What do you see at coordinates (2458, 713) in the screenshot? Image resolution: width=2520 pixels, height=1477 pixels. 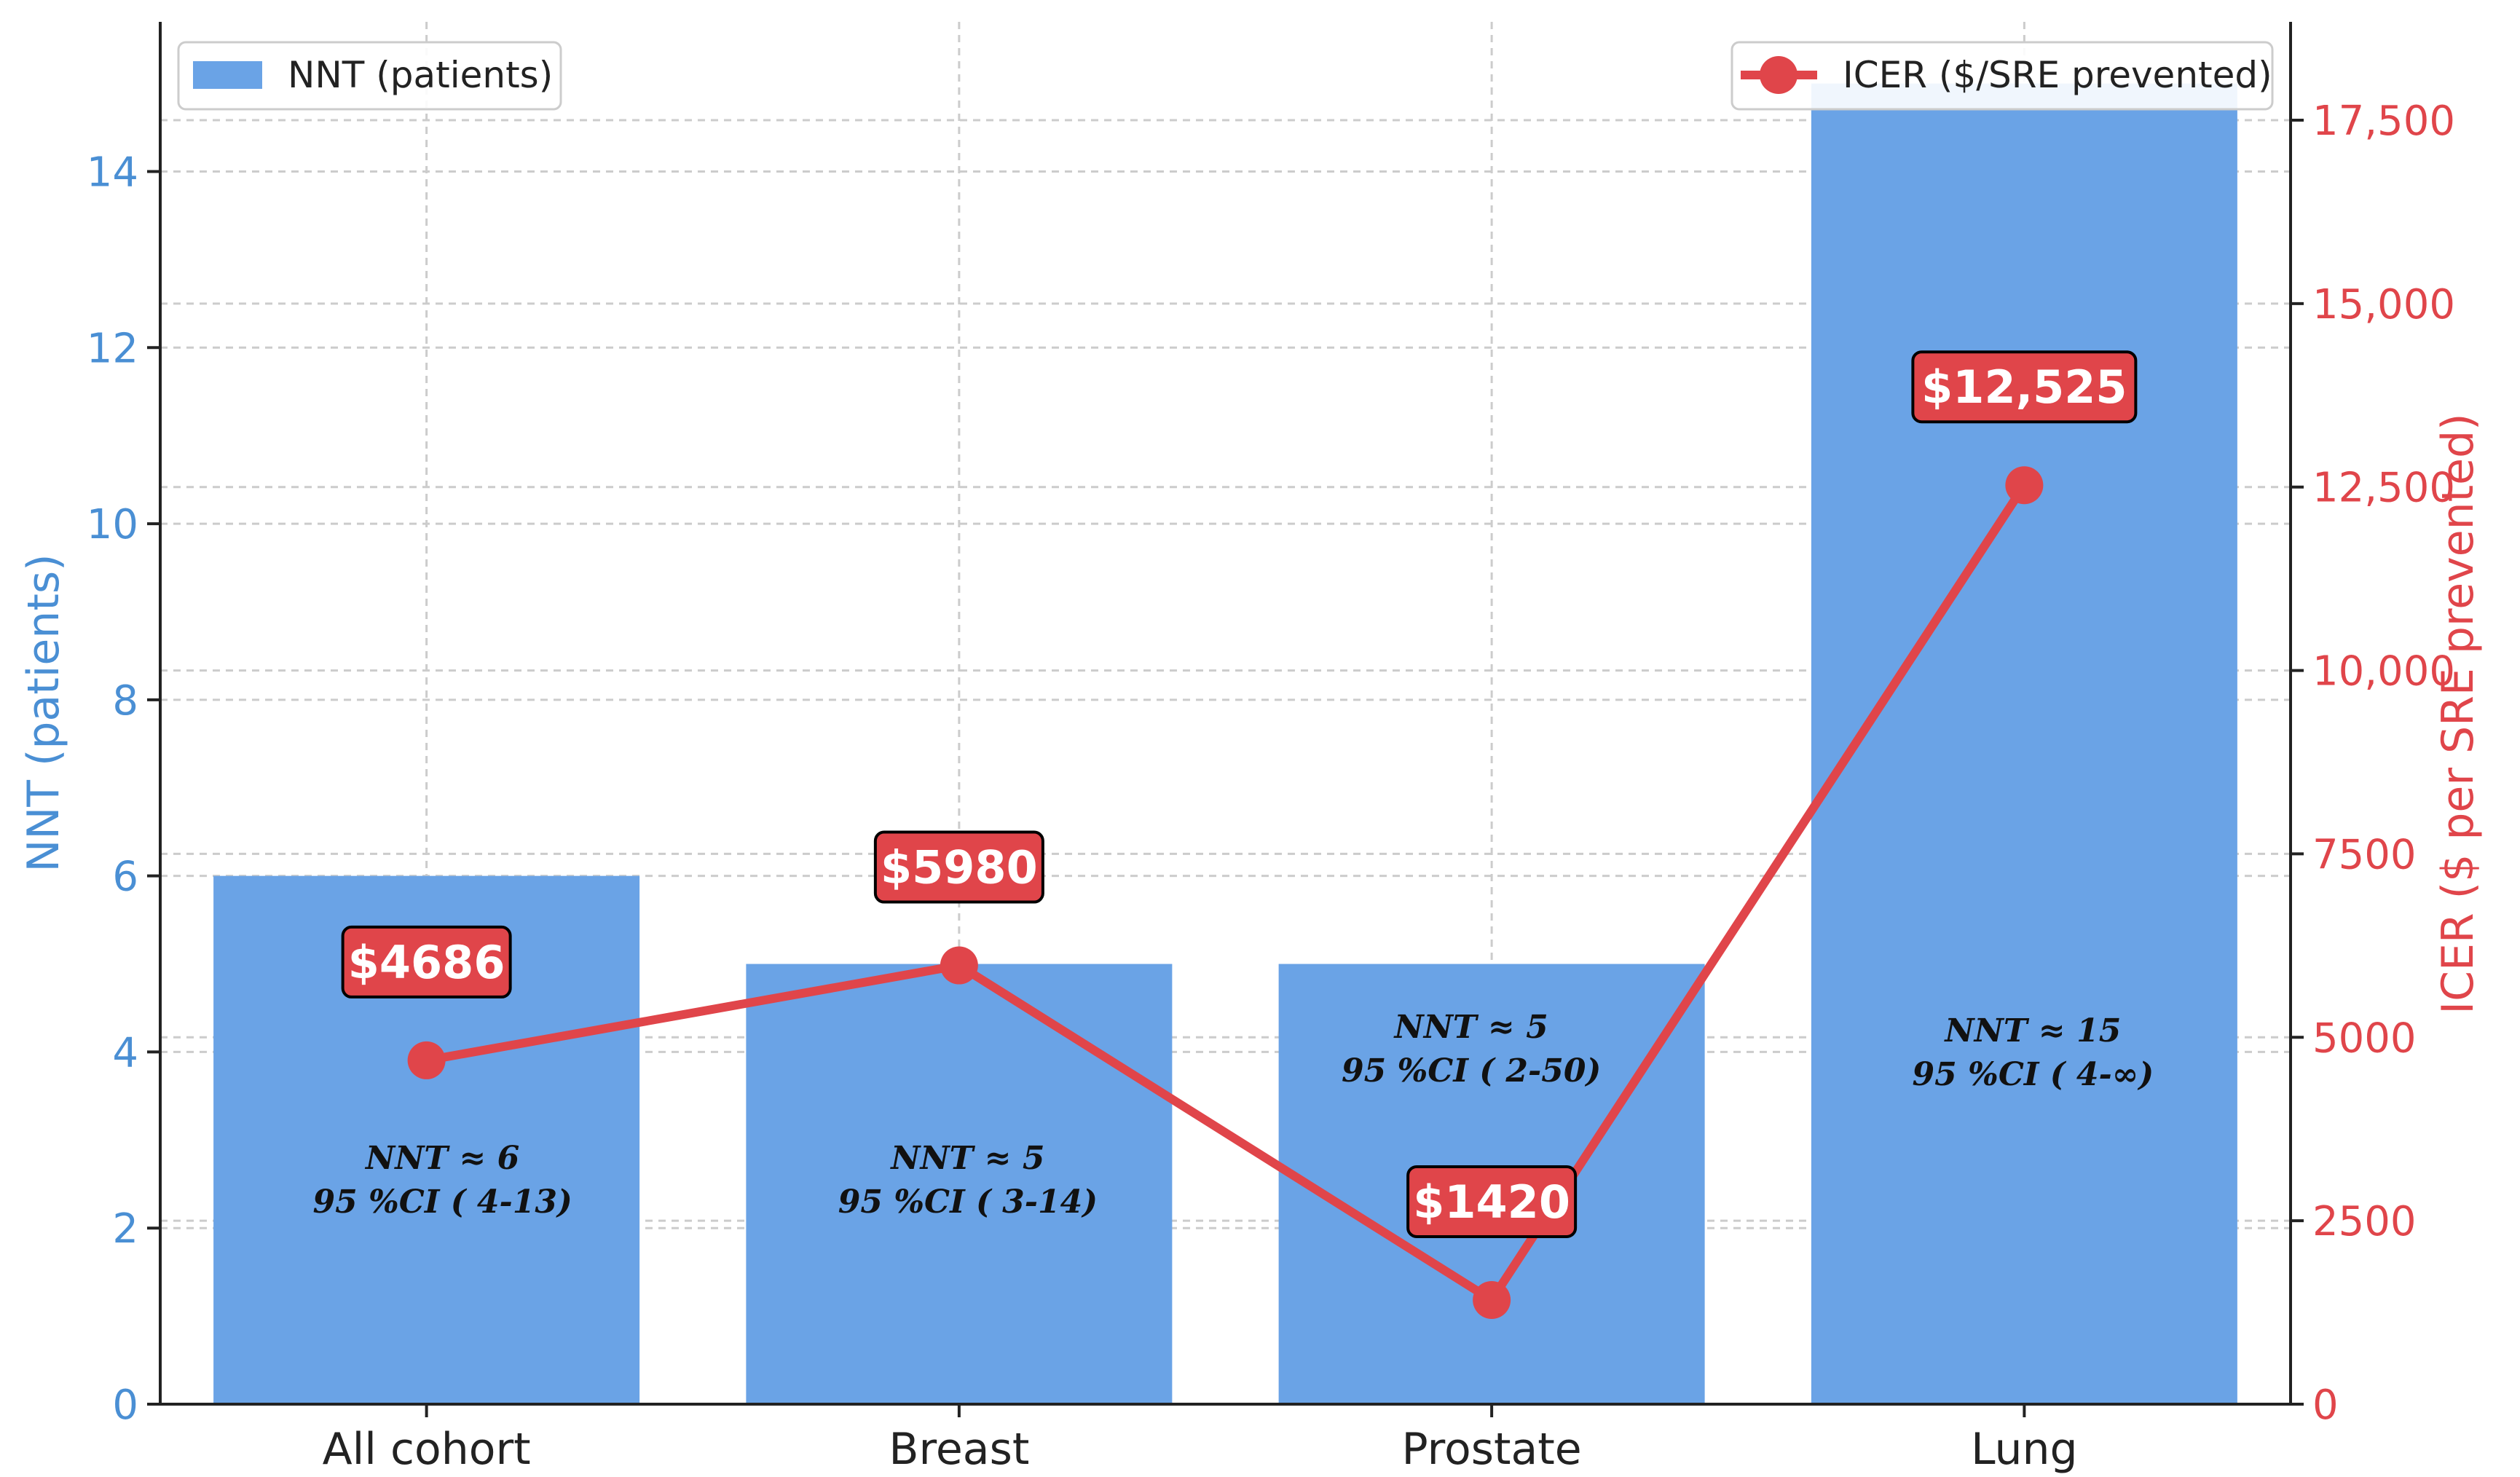 I see `right-axis-title: ICER ($ per SRE prevented)` at bounding box center [2458, 713].